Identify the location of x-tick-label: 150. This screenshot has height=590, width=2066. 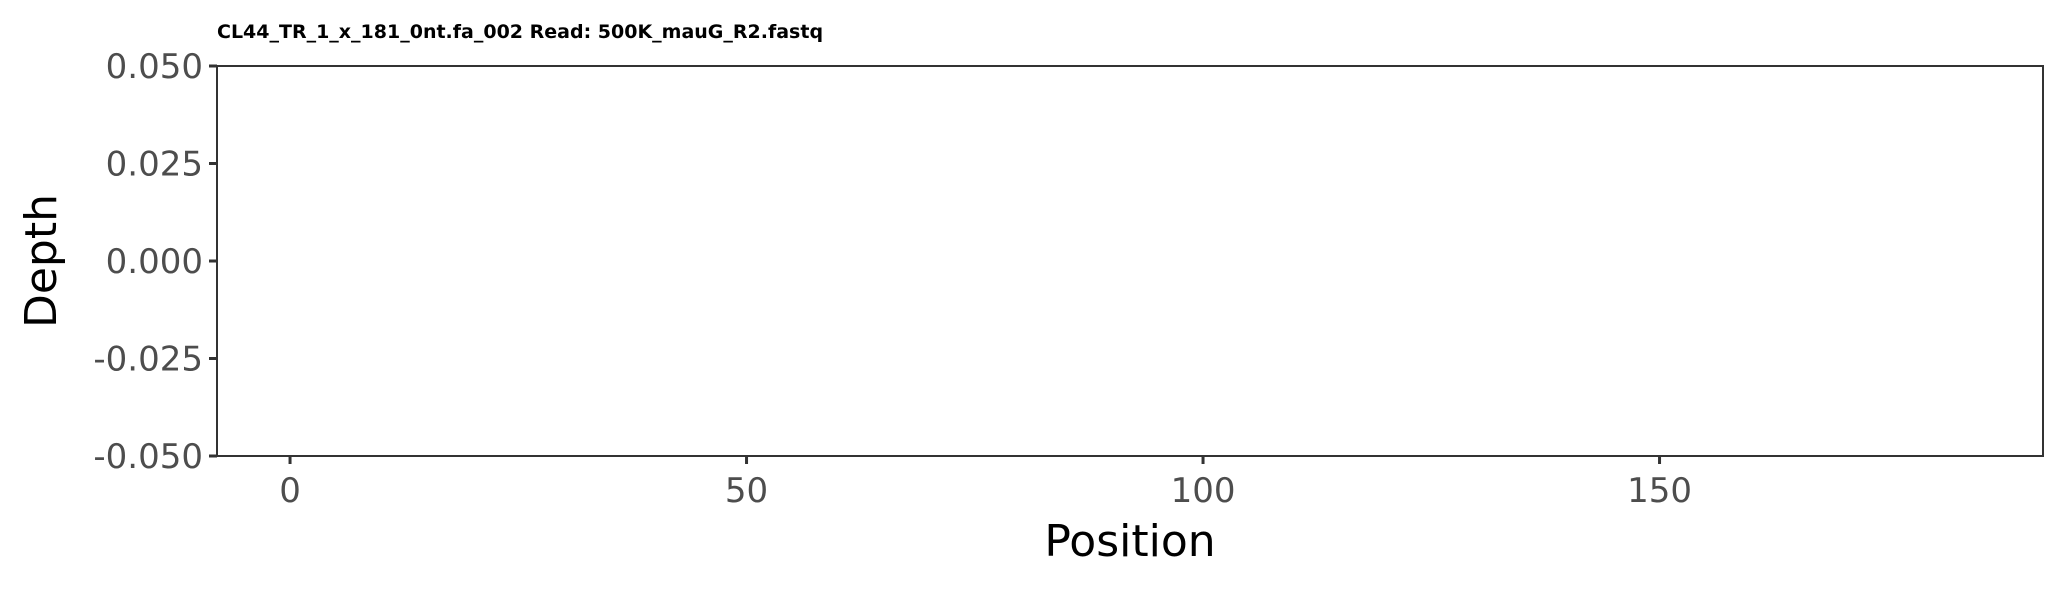
(1659, 491).